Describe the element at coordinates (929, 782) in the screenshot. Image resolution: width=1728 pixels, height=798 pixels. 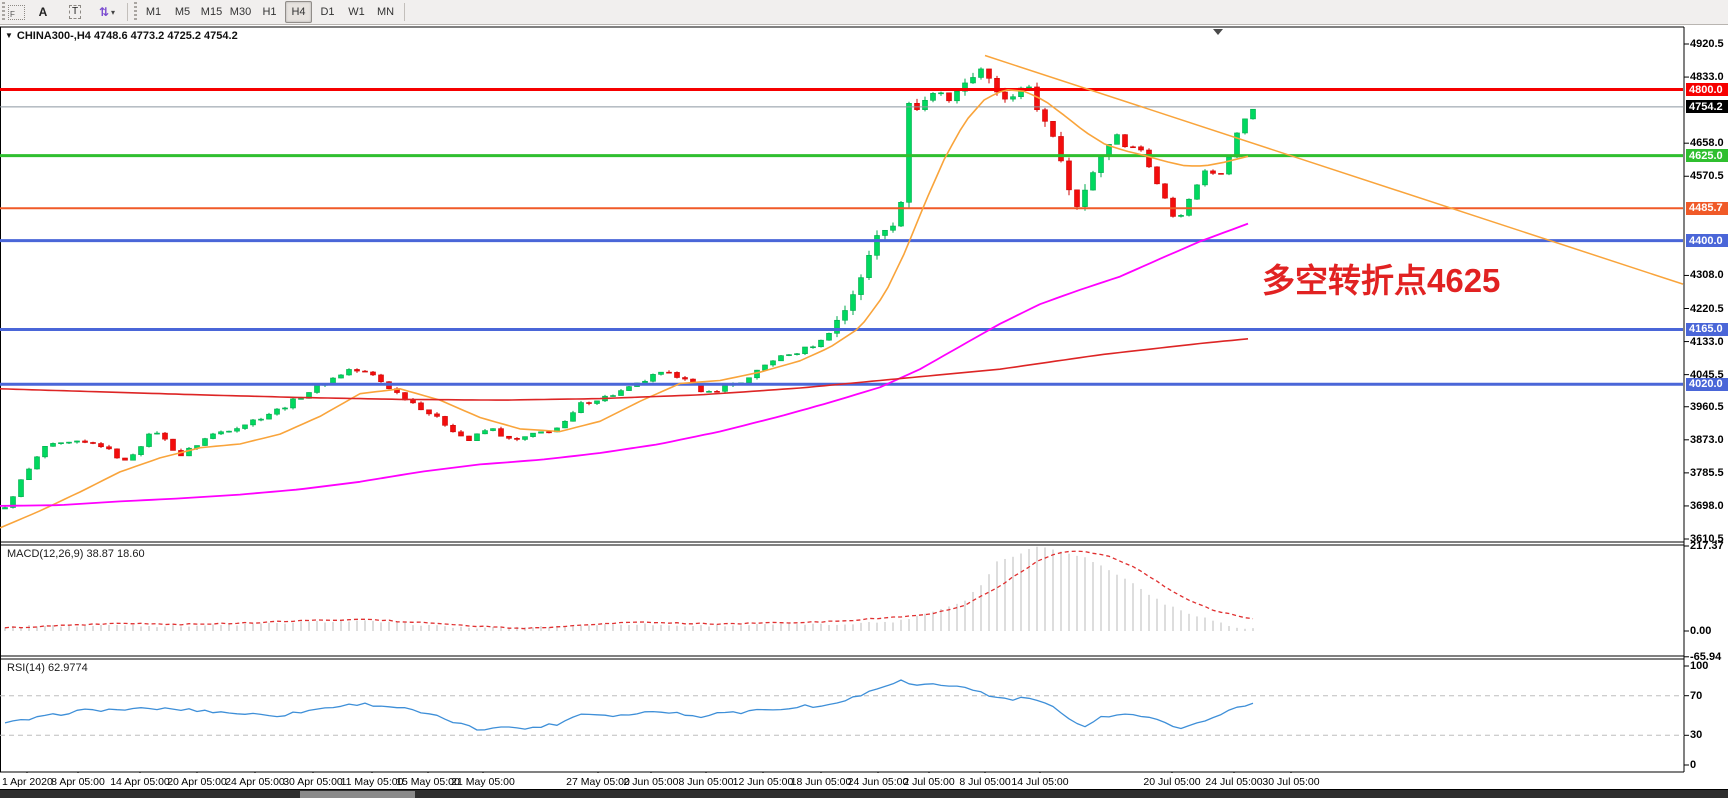
I see `date-label: 2 Jul 05:00` at that location.